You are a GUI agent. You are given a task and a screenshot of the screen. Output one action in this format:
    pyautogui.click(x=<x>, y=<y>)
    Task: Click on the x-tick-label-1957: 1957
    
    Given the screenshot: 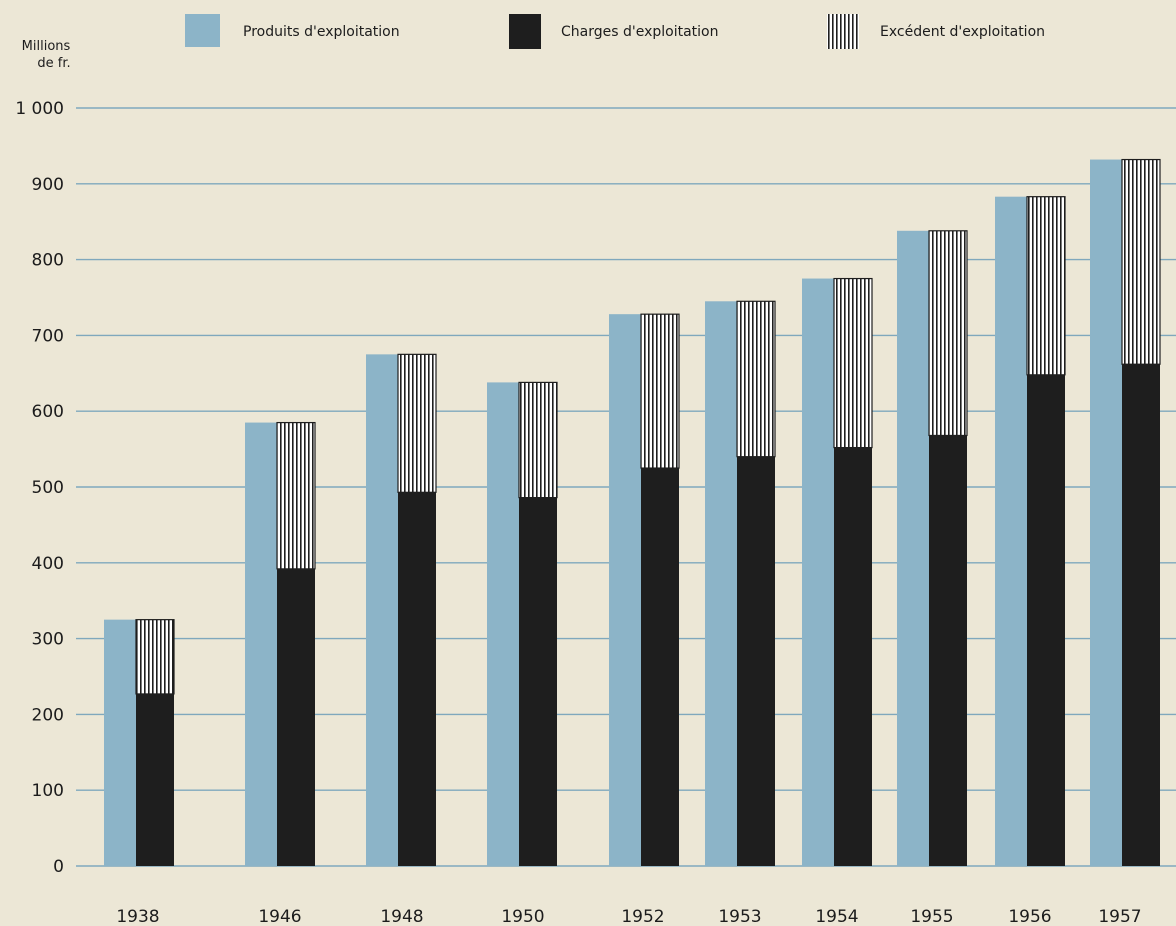 What is the action you would take?
    pyautogui.click(x=1119, y=916)
    